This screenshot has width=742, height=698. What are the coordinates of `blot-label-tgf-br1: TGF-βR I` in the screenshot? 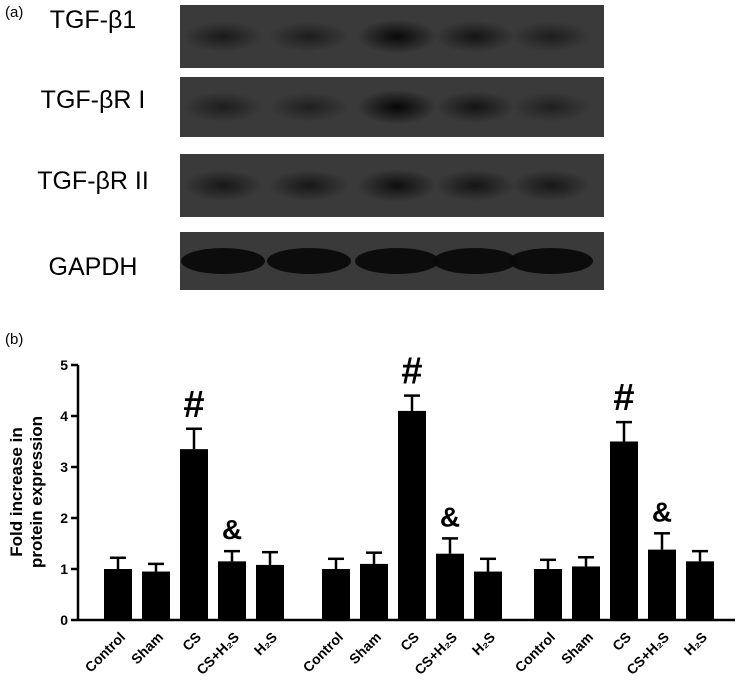 It's located at (93, 100).